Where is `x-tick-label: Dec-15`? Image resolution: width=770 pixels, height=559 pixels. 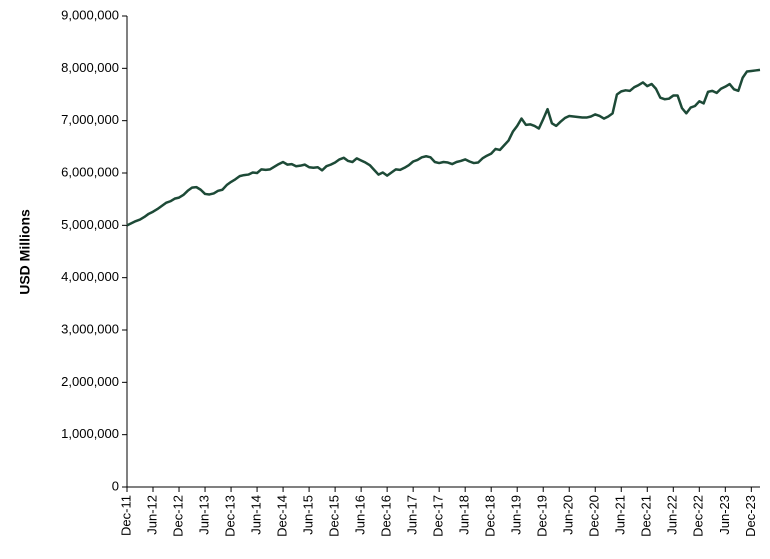
x-tick-label: Dec-15 is located at coordinates (334, 516).